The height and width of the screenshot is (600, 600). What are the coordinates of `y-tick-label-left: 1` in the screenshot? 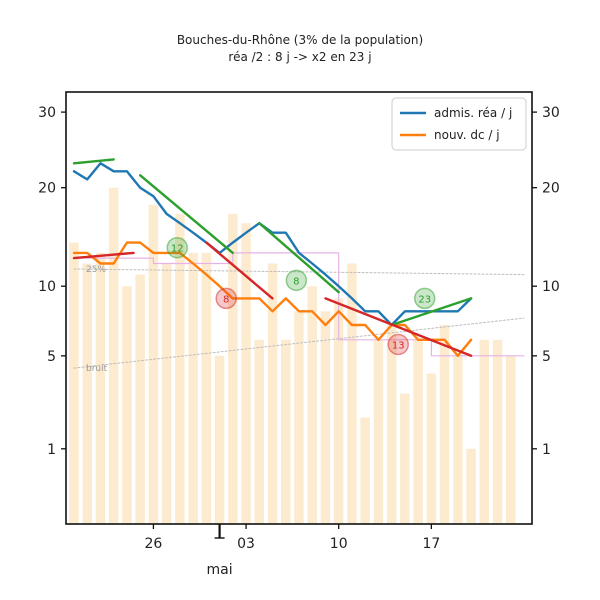 It's located at (51, 450).